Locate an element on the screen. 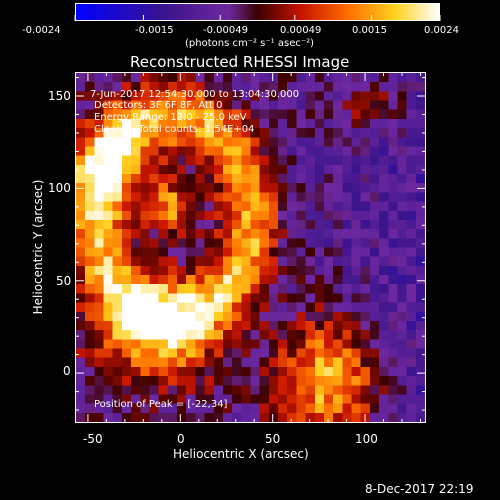 The image size is (500, 500). colorbar-ticks is located at coordinates (257, 18).